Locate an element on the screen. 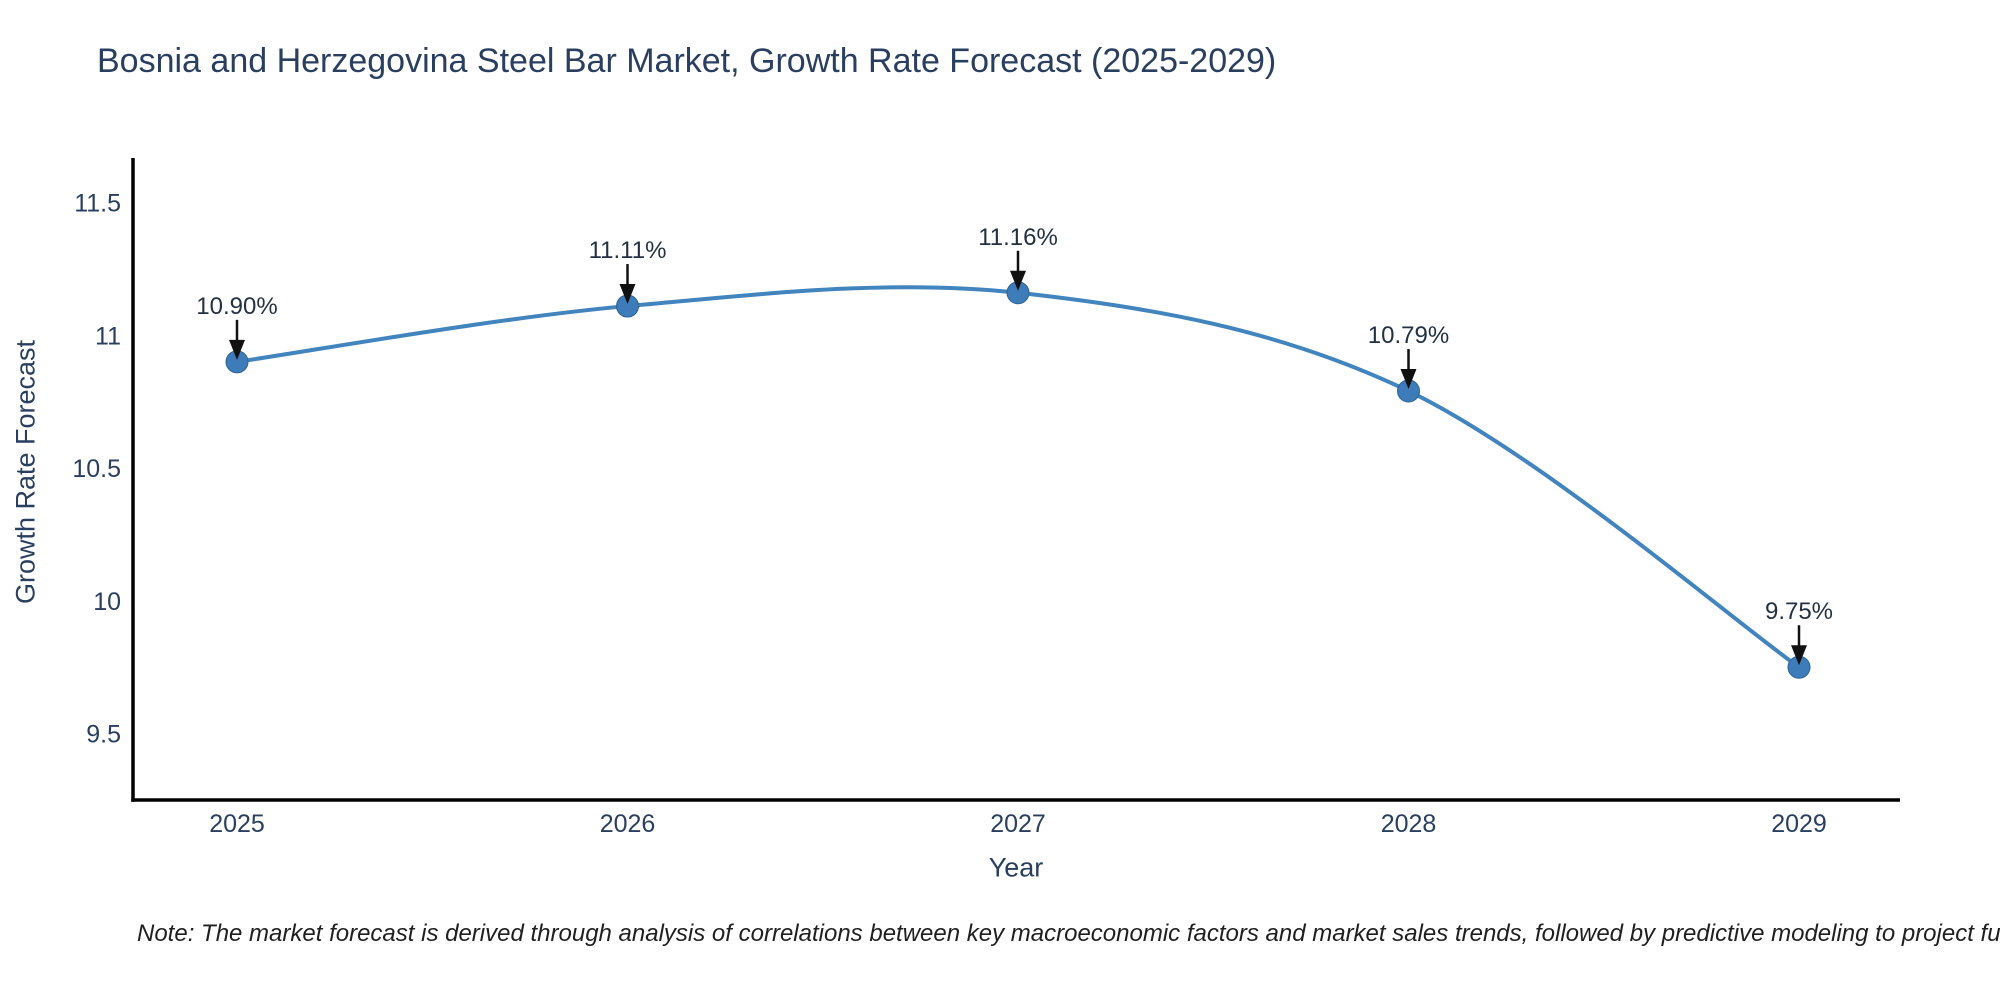 This screenshot has height=1000, width=2000. data-point-label: 10.90% is located at coordinates (236, 306).